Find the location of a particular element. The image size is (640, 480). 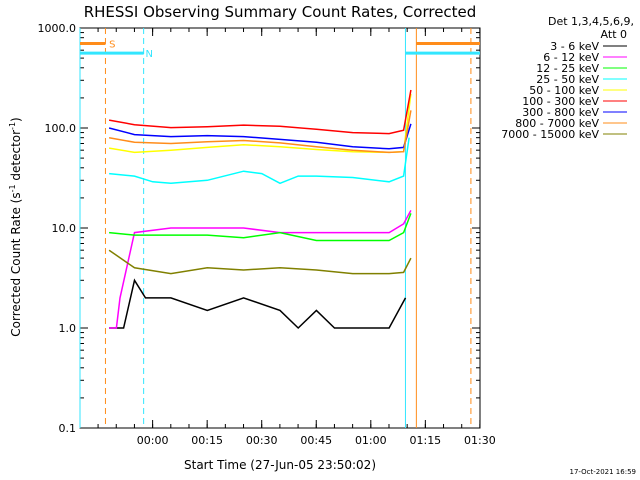

y-axis-title: Corrected Count Rate (s-1 detector-1) is located at coordinates (15, 226).